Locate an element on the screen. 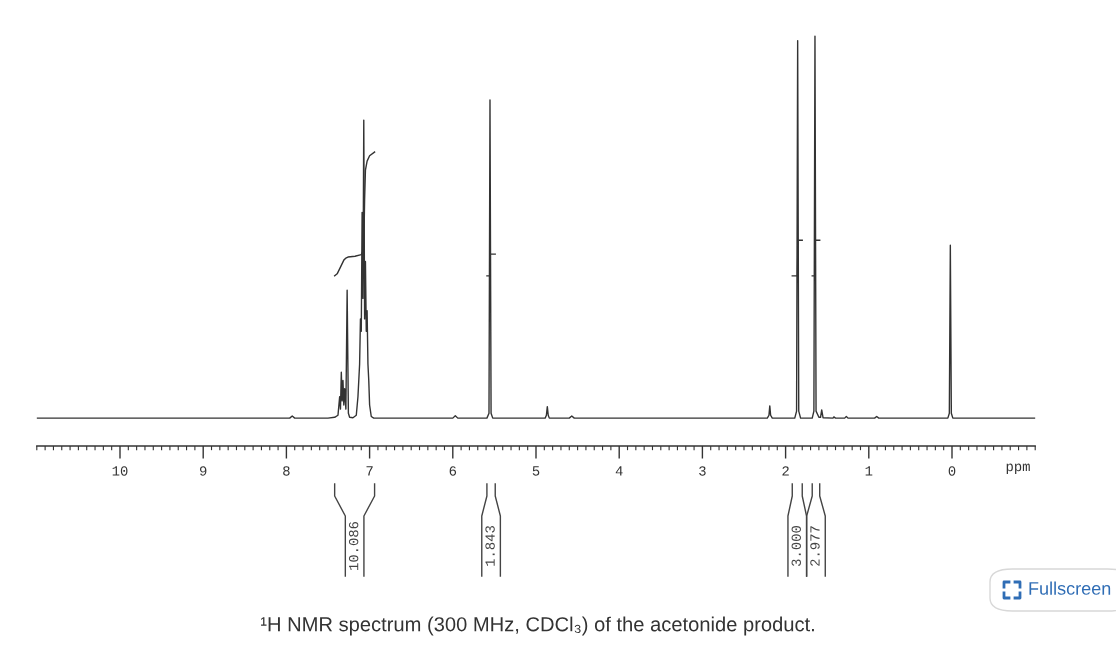 The image size is (1116, 649). x-tick-label: 4 is located at coordinates (619, 471).